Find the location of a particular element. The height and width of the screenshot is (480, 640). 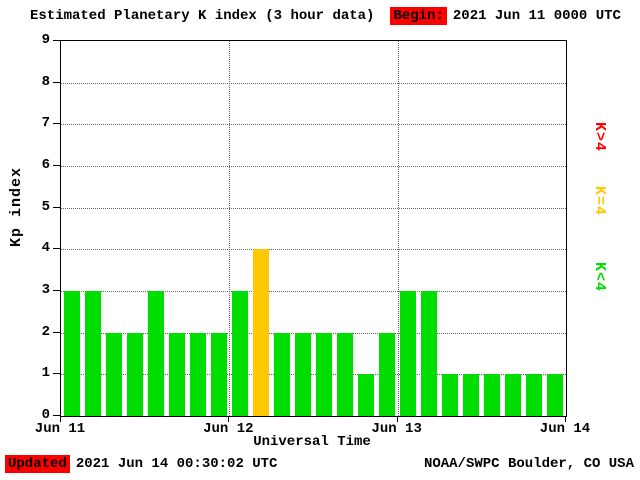

y-tick-label: 8 is located at coordinates (45, 81).